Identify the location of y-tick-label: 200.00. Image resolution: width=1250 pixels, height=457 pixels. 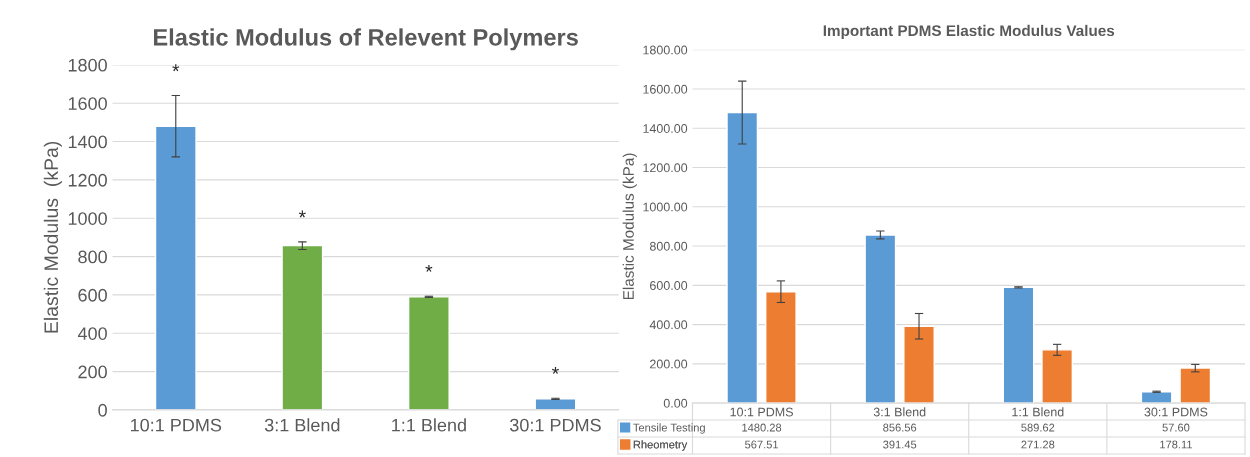
(669, 364).